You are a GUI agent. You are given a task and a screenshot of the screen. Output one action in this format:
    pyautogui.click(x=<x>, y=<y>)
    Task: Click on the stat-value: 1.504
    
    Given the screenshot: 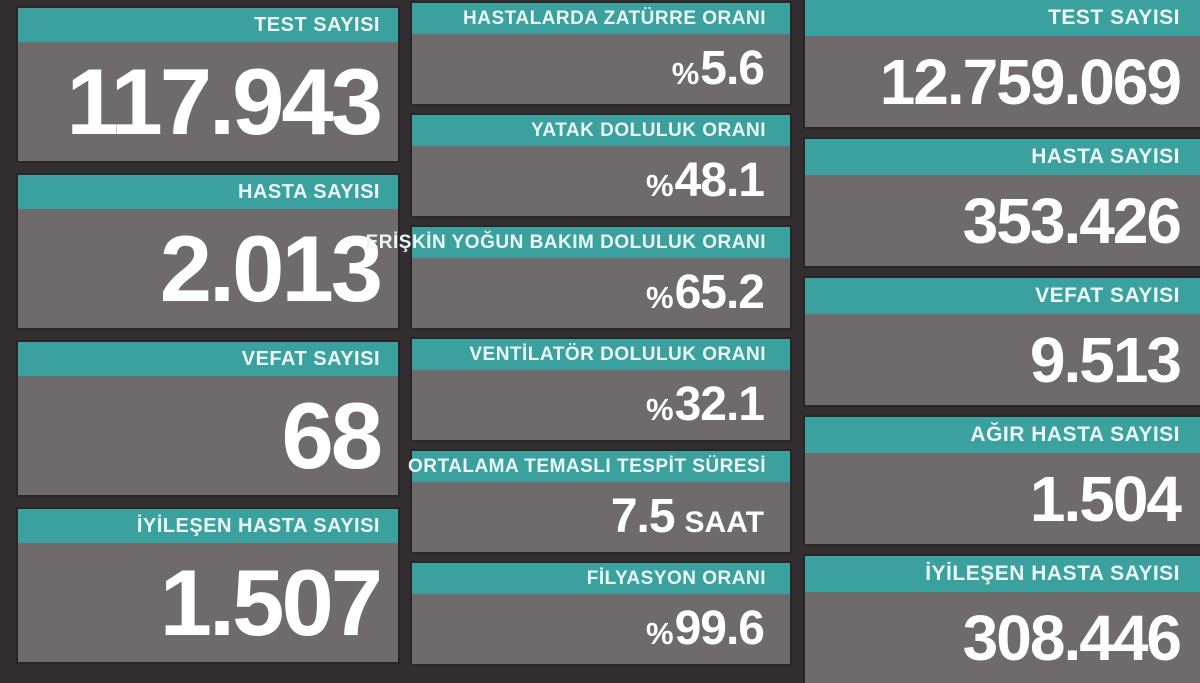 What is the action you would take?
    pyautogui.click(x=1105, y=498)
    